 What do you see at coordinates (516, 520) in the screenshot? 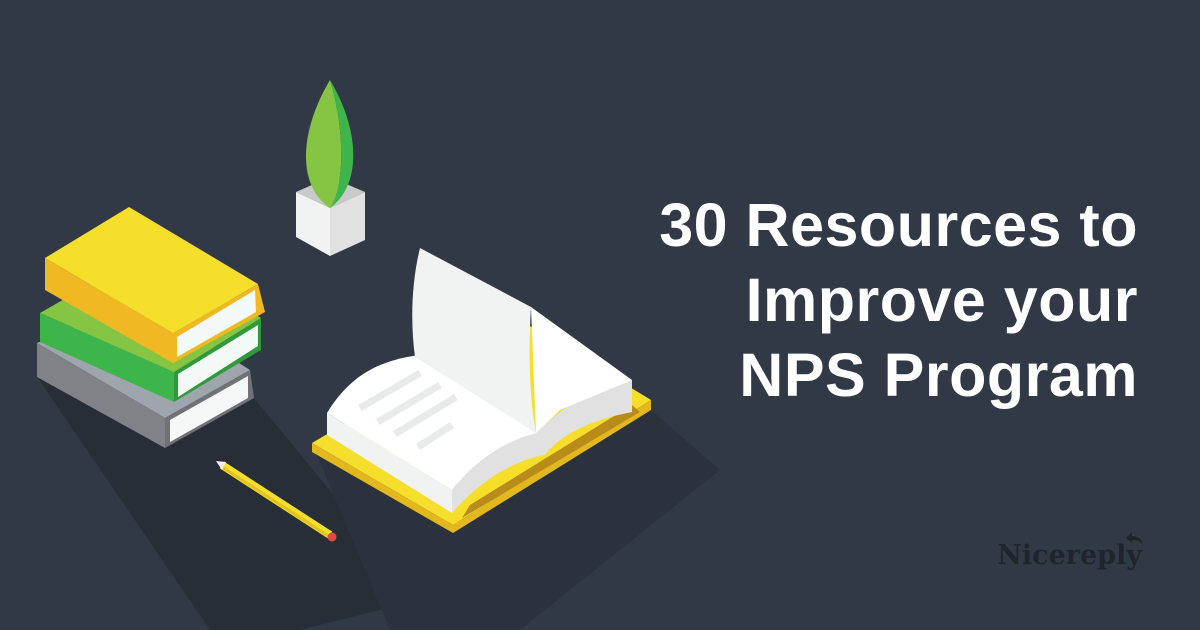
I see `book-shadow` at bounding box center [516, 520].